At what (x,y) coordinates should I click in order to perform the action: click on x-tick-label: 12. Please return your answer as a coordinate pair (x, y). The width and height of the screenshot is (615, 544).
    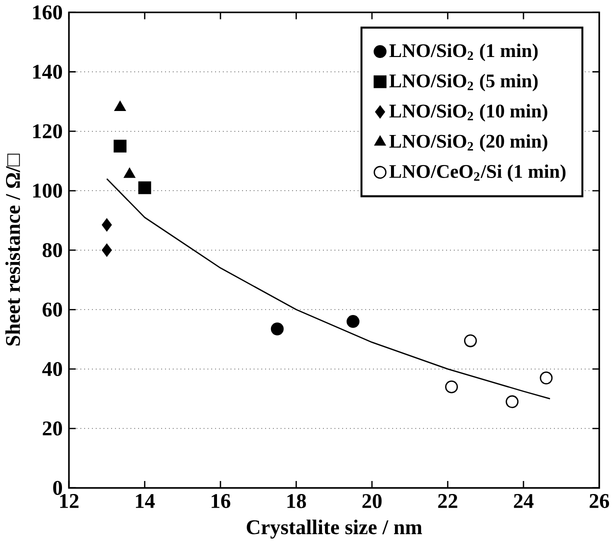
    Looking at the image, I should click on (69, 501).